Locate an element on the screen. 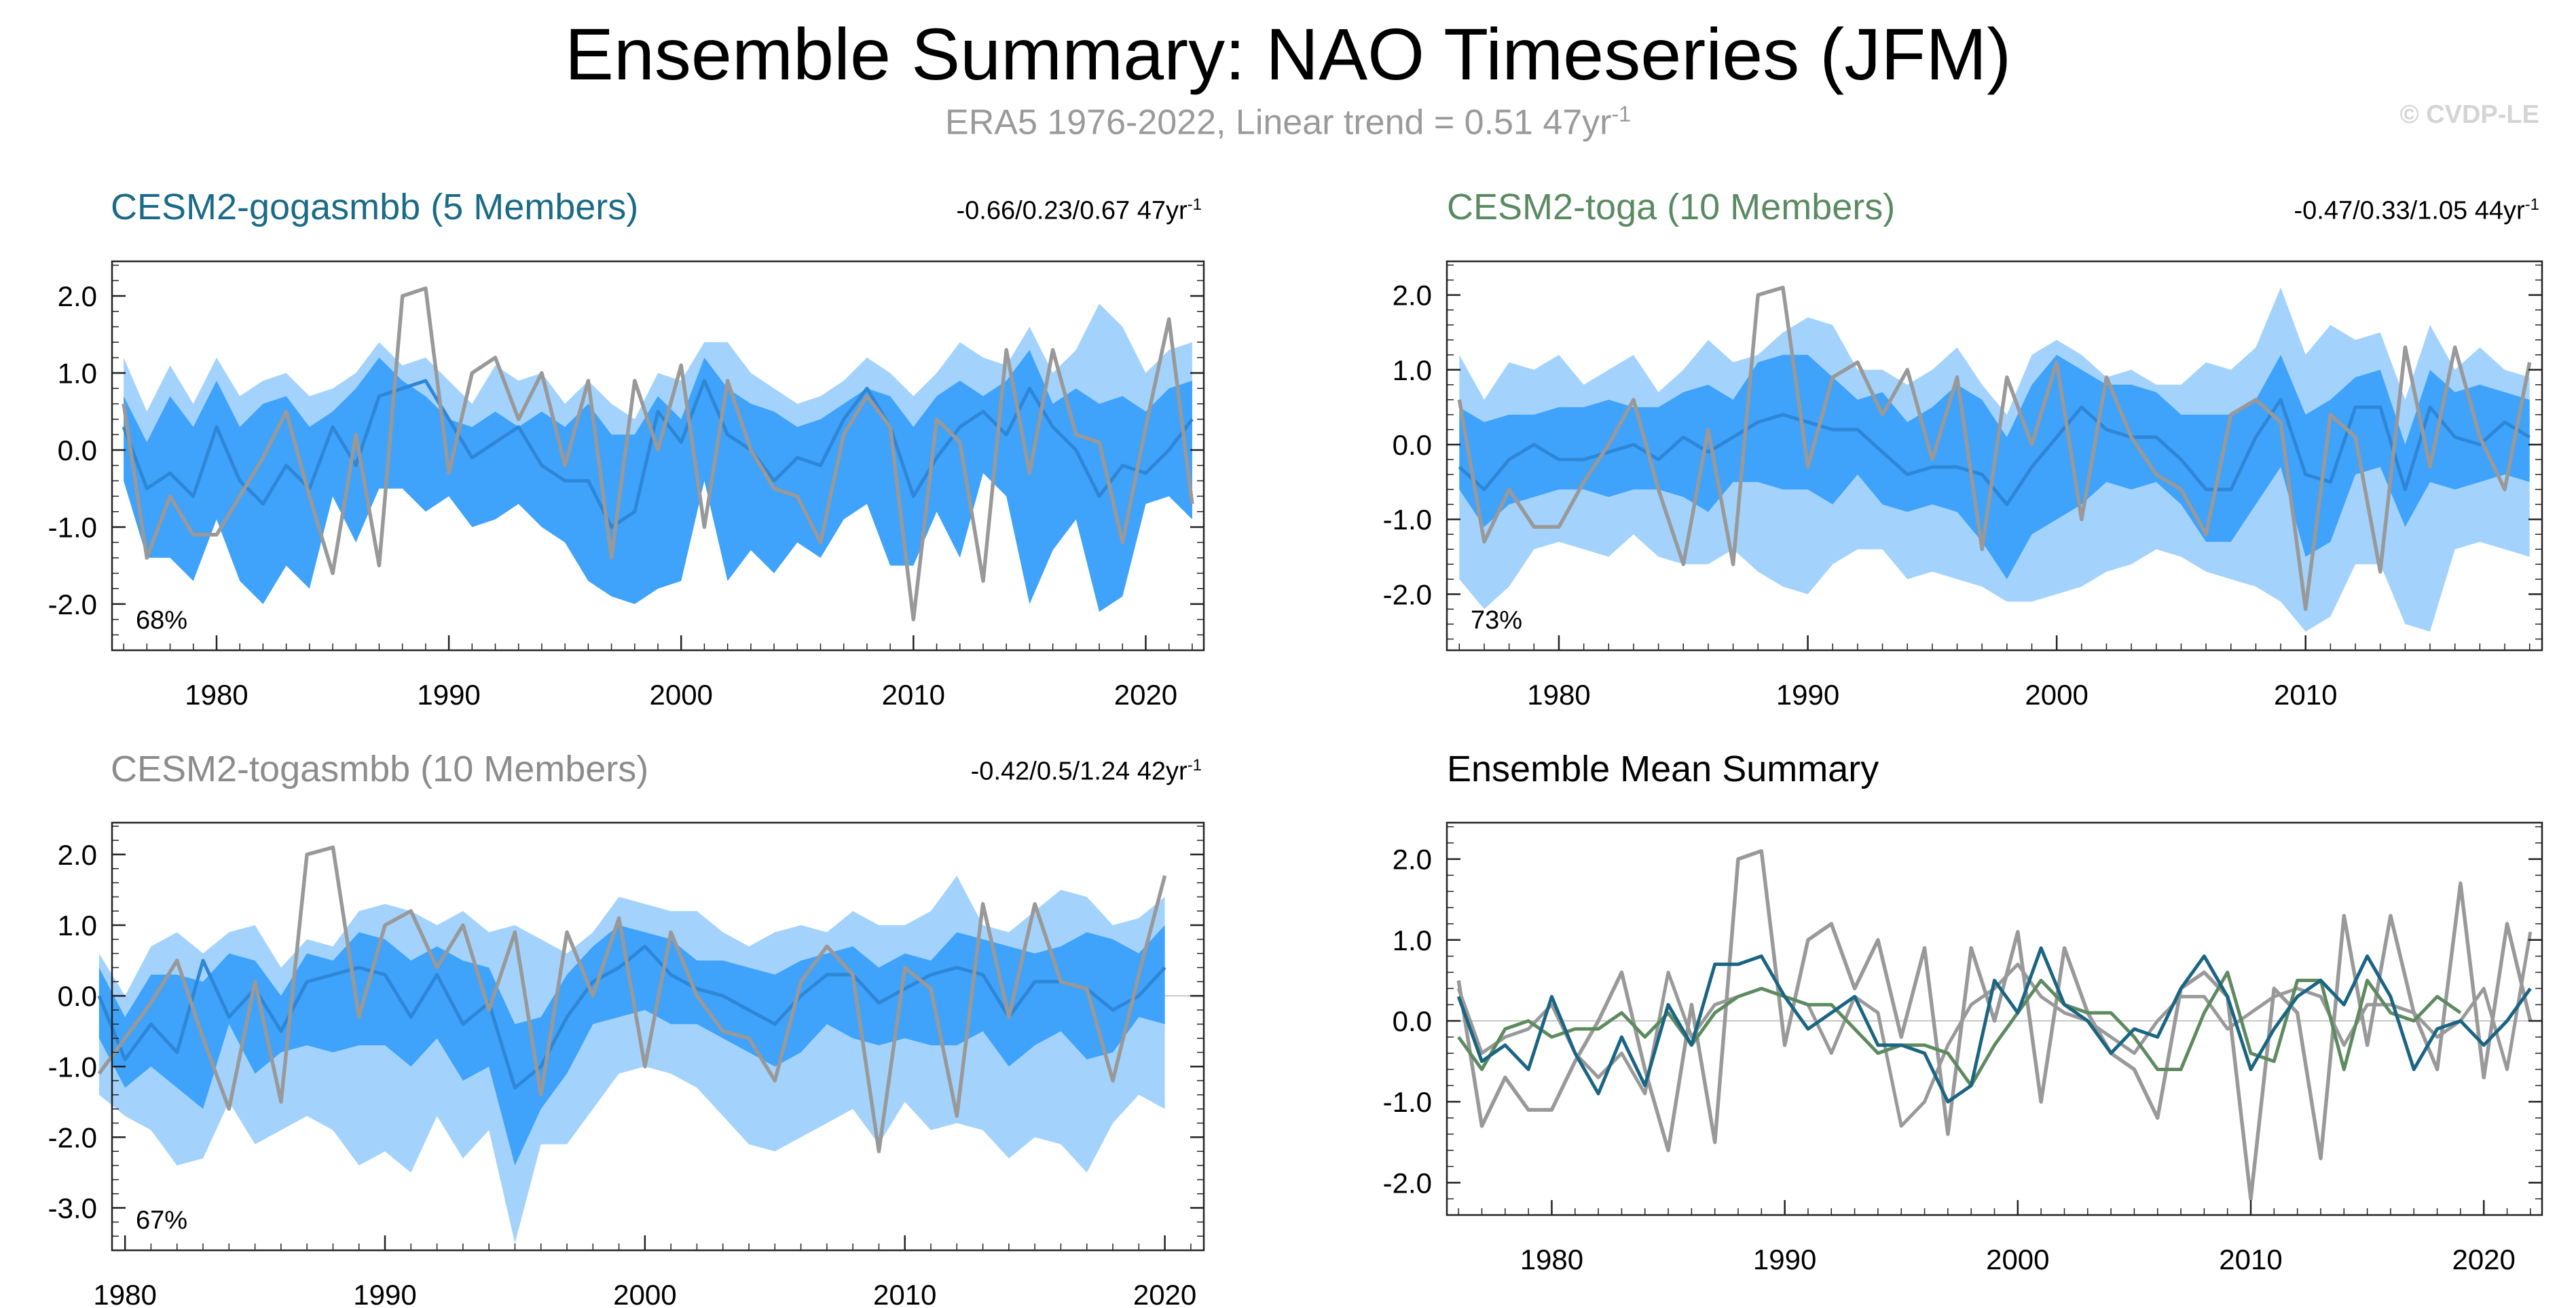  ensemble-interquartile-band is located at coordinates (631, 1045).